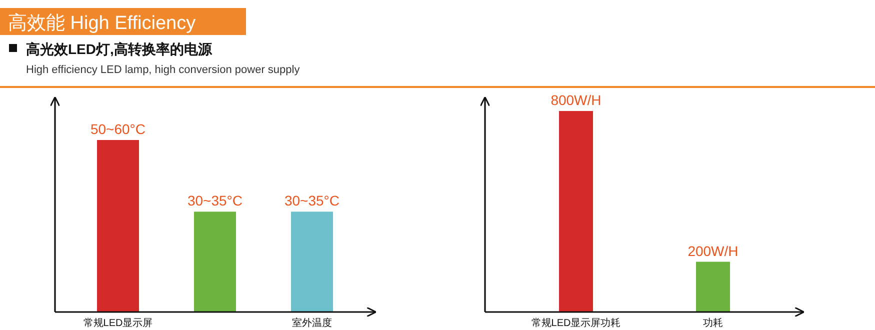 The height and width of the screenshot is (330, 875). Describe the element at coordinates (576, 100) in the screenshot. I see `data-label: 800W/H` at that location.